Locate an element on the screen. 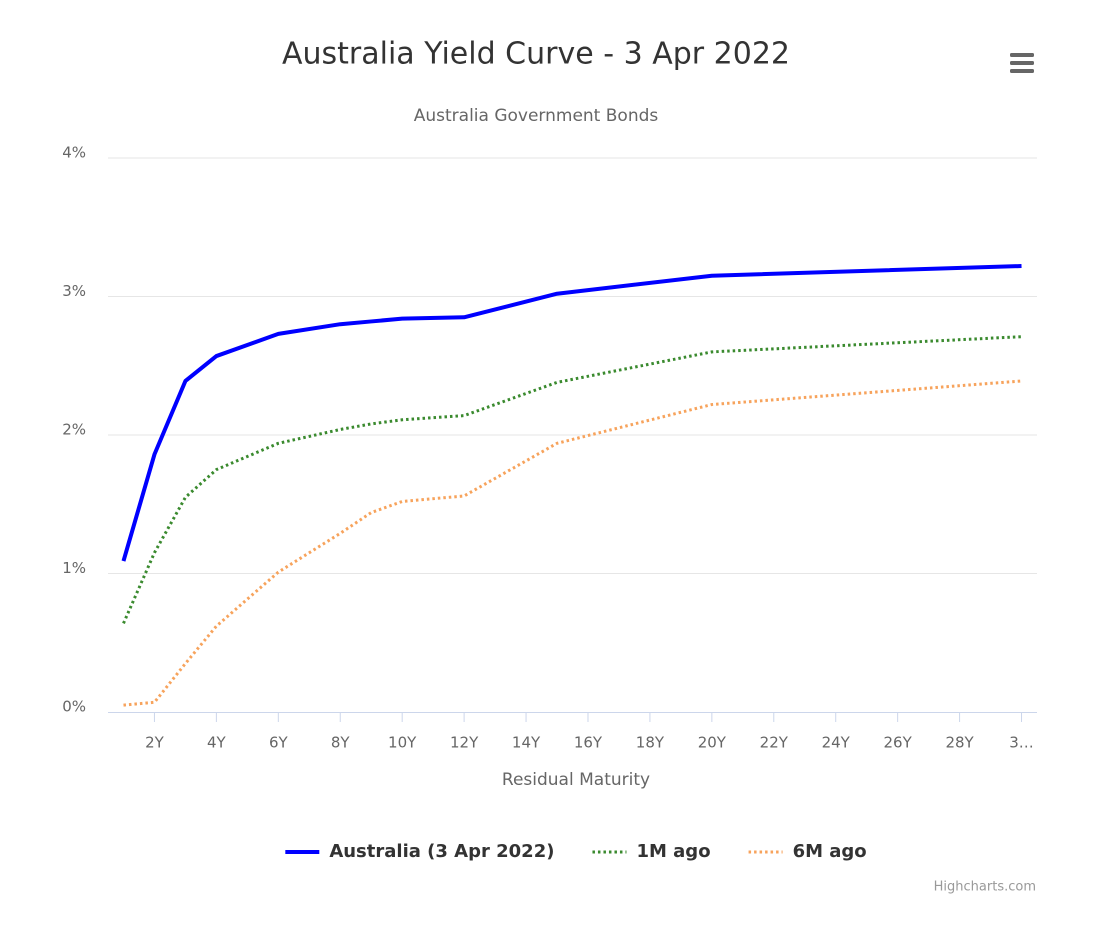 This screenshot has width=1102, height=942. x-tick-label: 28Y is located at coordinates (959, 743).